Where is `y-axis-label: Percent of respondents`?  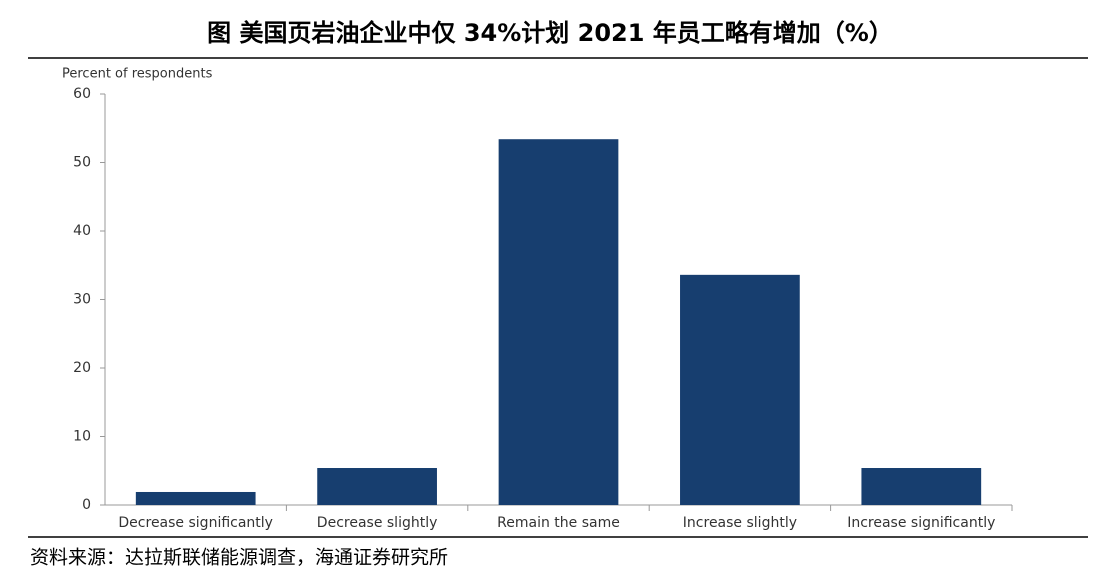 y-axis-label: Percent of respondents is located at coordinates (137, 74).